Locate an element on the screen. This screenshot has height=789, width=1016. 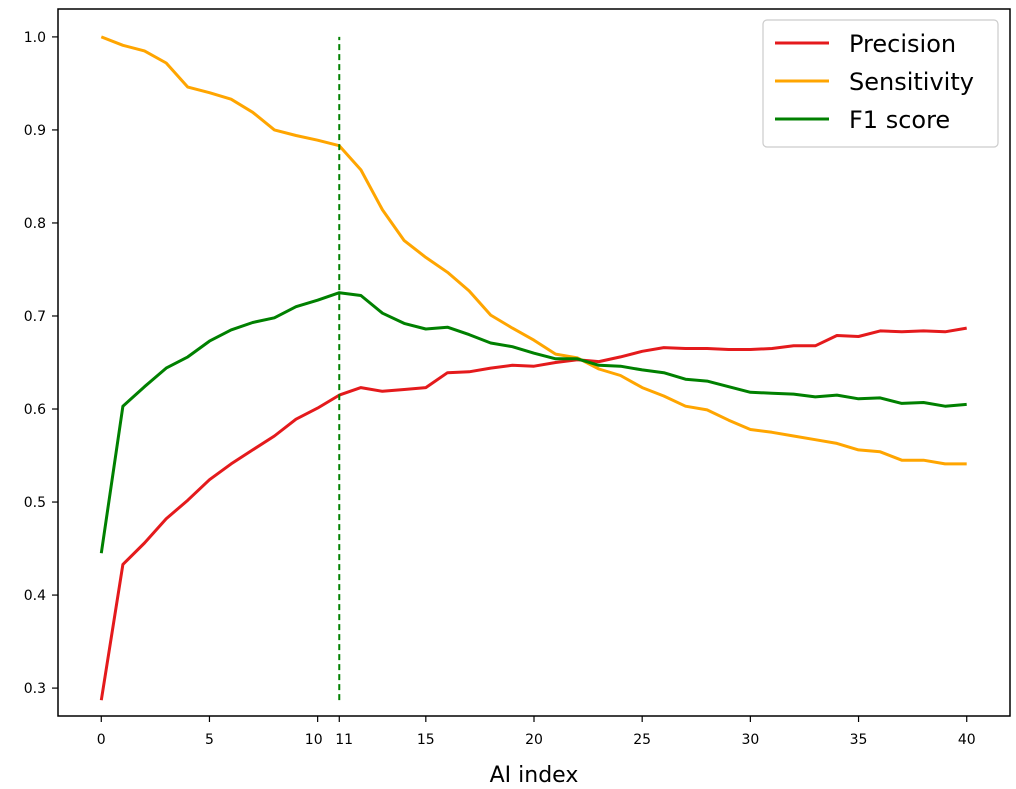
x-tick-label: 30 is located at coordinates (750, 740).